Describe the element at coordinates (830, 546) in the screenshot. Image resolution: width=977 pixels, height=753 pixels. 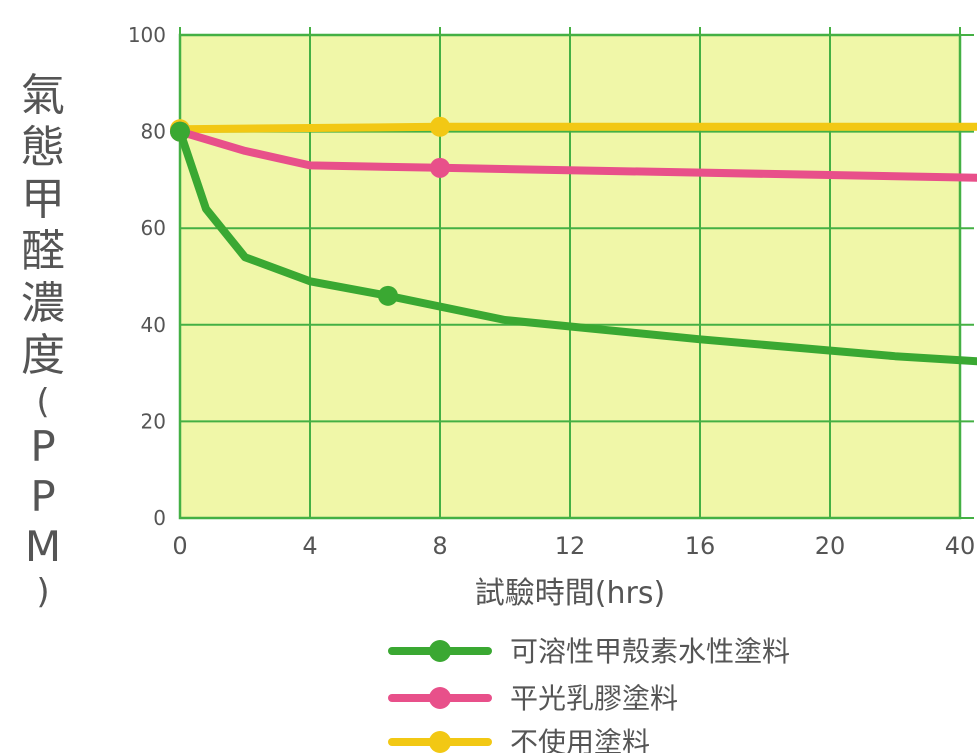
I see `x-tick-label: 20` at that location.